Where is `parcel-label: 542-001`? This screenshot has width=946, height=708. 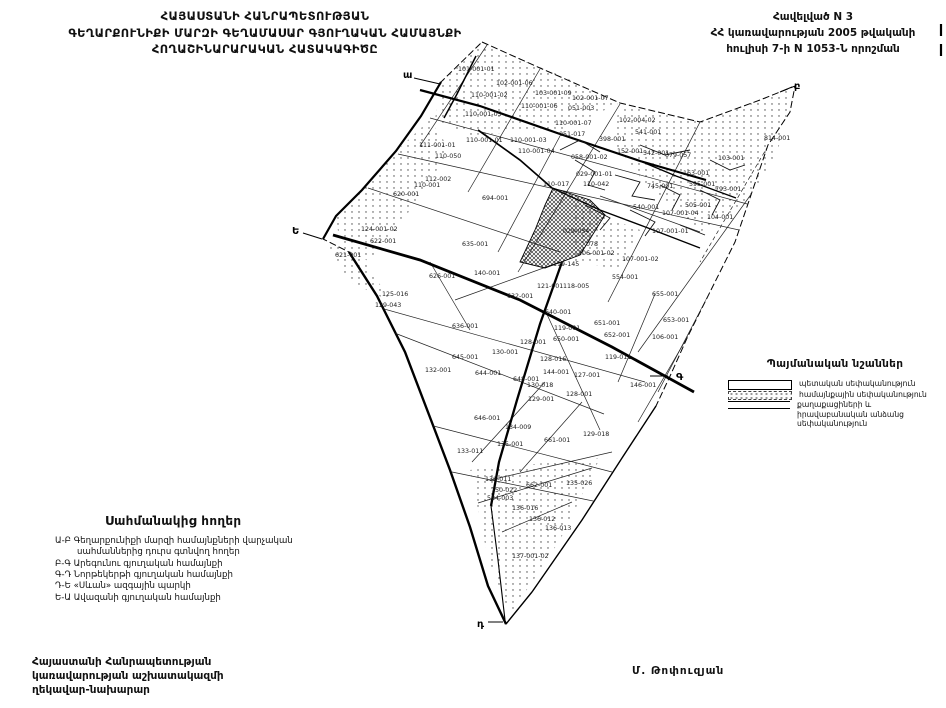
parcel-label: 542-001 is located at coordinates (656, 153).